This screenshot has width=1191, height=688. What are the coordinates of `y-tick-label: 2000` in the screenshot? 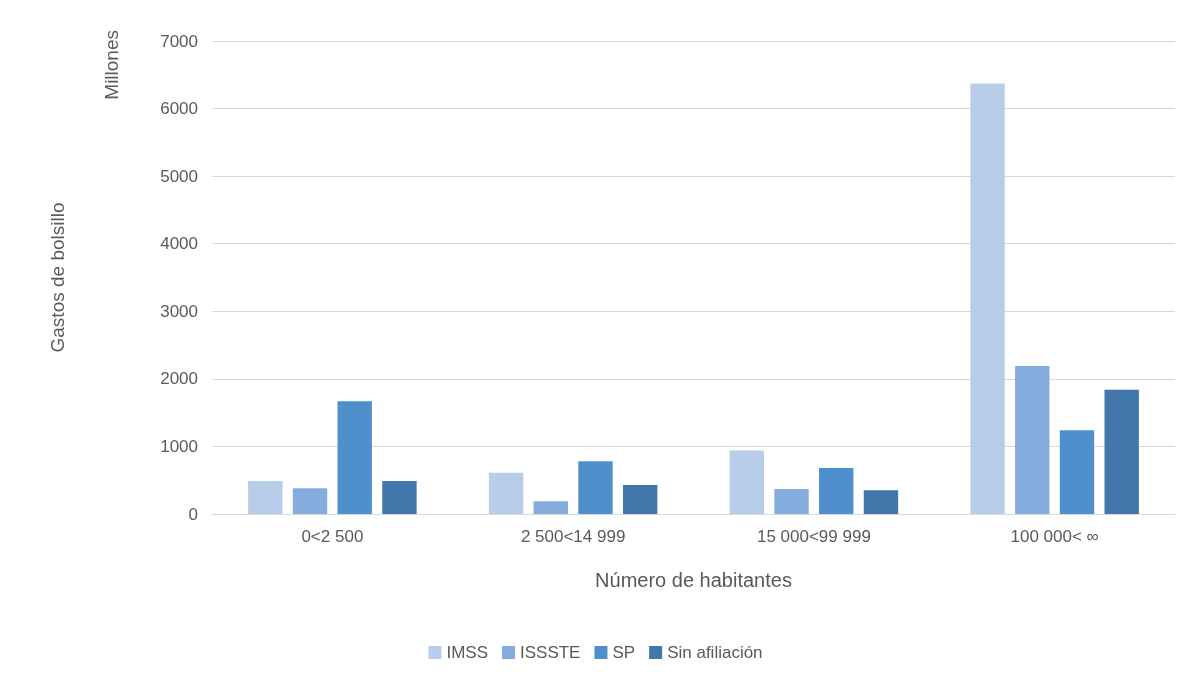 It's located at (179, 379).